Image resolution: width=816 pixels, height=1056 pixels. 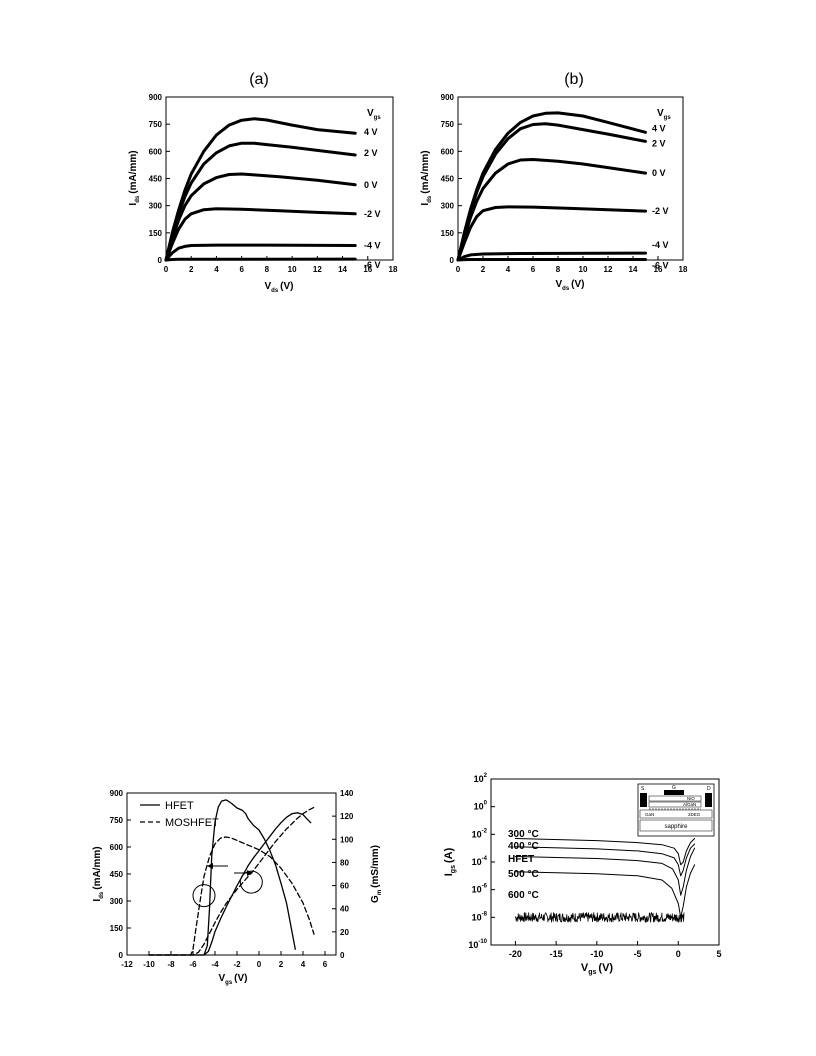 What do you see at coordinates (523, 834) in the screenshot?
I see `series-label: 300 °C` at bounding box center [523, 834].